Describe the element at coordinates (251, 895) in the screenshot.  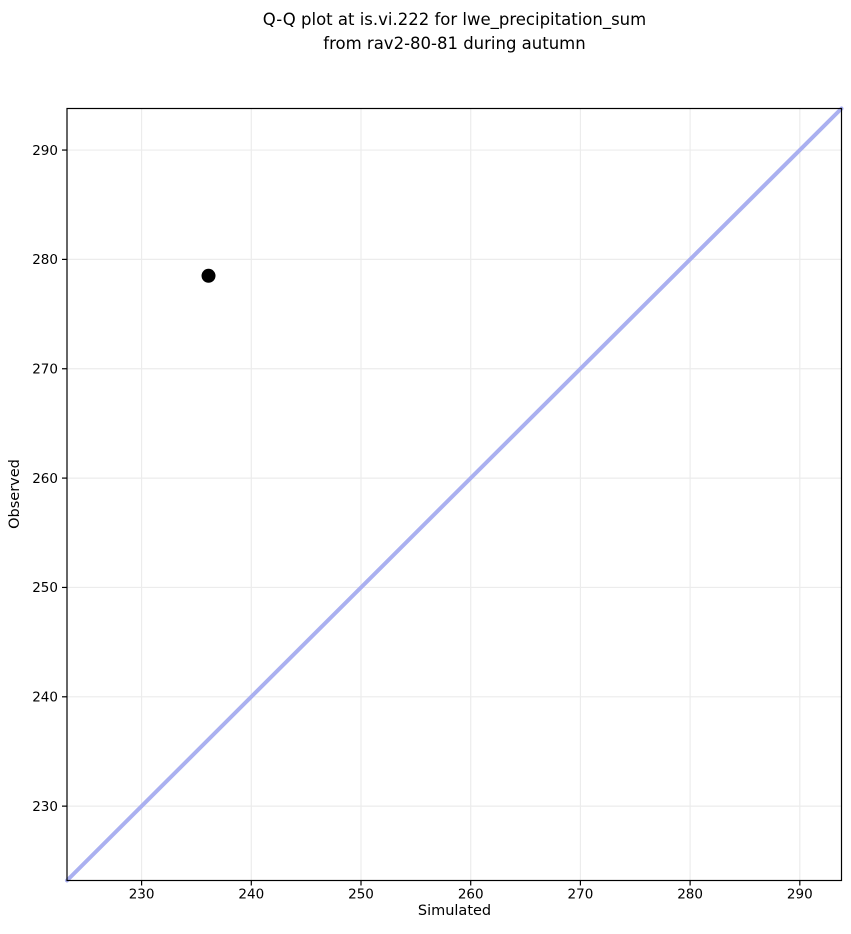
I see `x-tick-label: 240` at that location.